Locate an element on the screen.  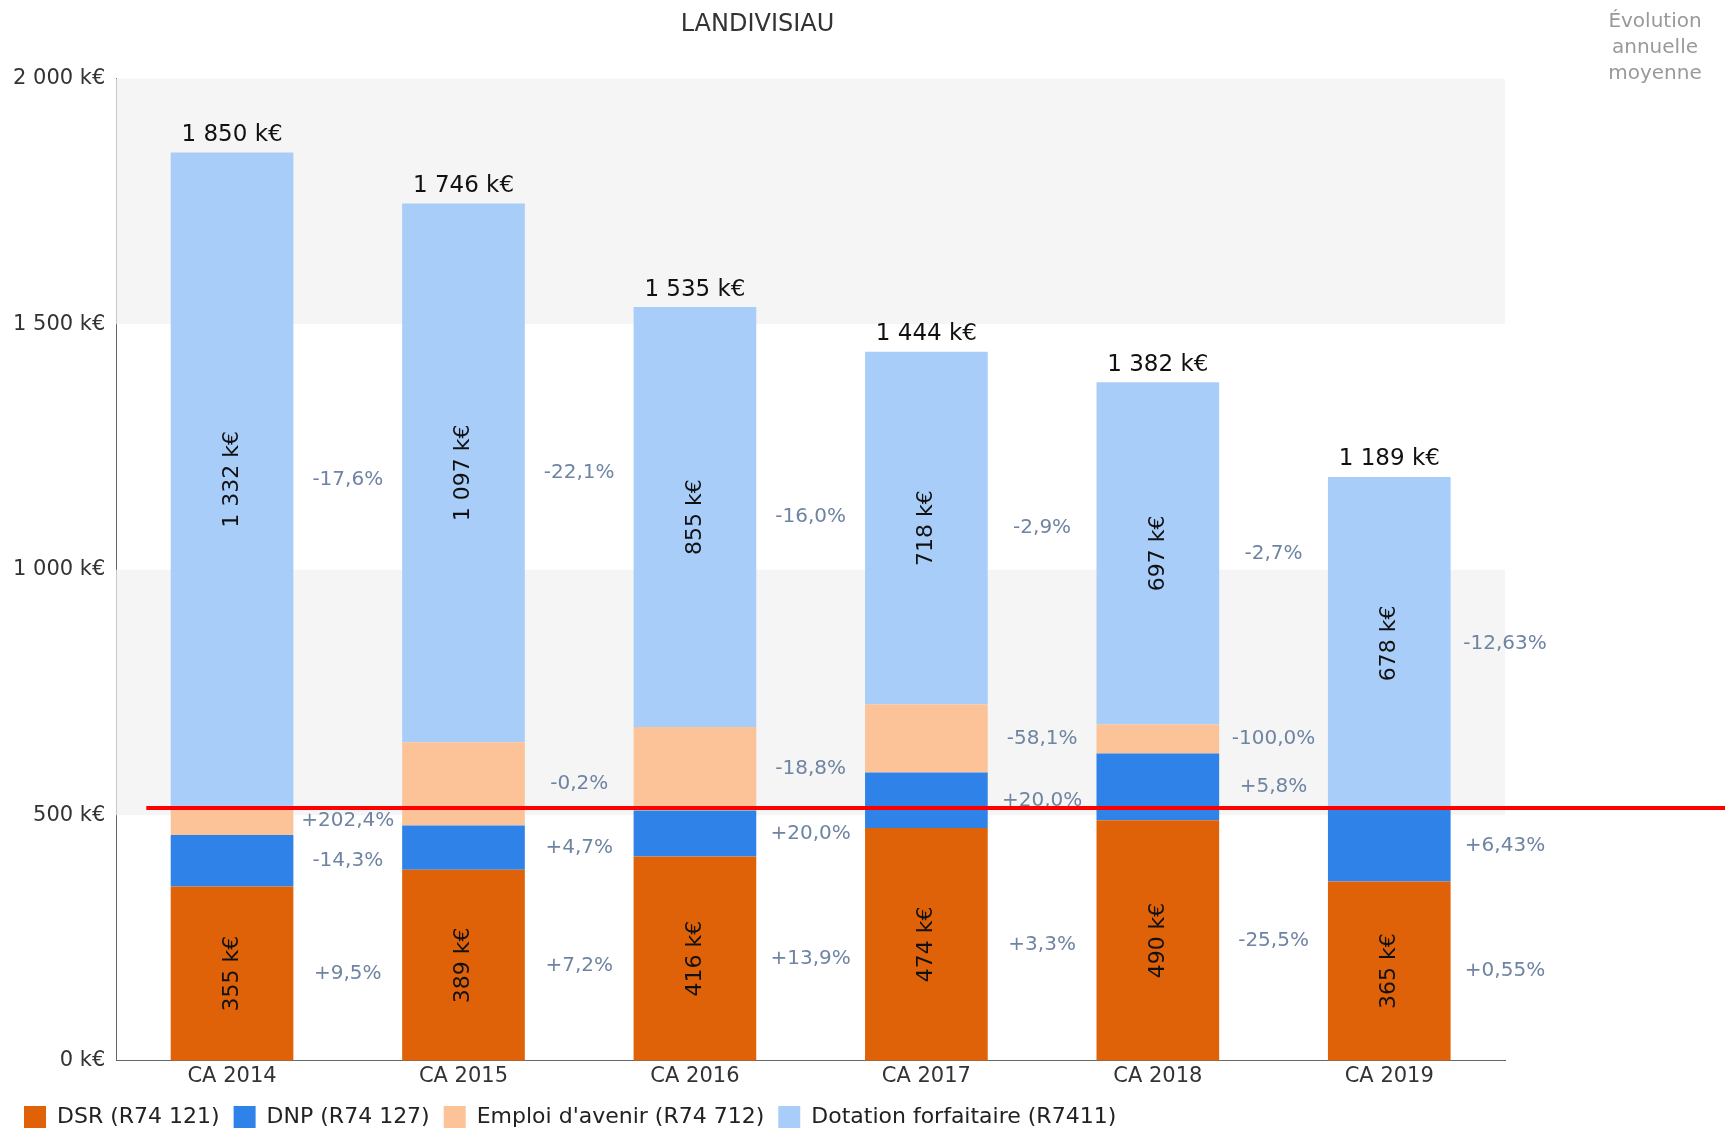
annotation: +0,55% is located at coordinates (1505, 969).